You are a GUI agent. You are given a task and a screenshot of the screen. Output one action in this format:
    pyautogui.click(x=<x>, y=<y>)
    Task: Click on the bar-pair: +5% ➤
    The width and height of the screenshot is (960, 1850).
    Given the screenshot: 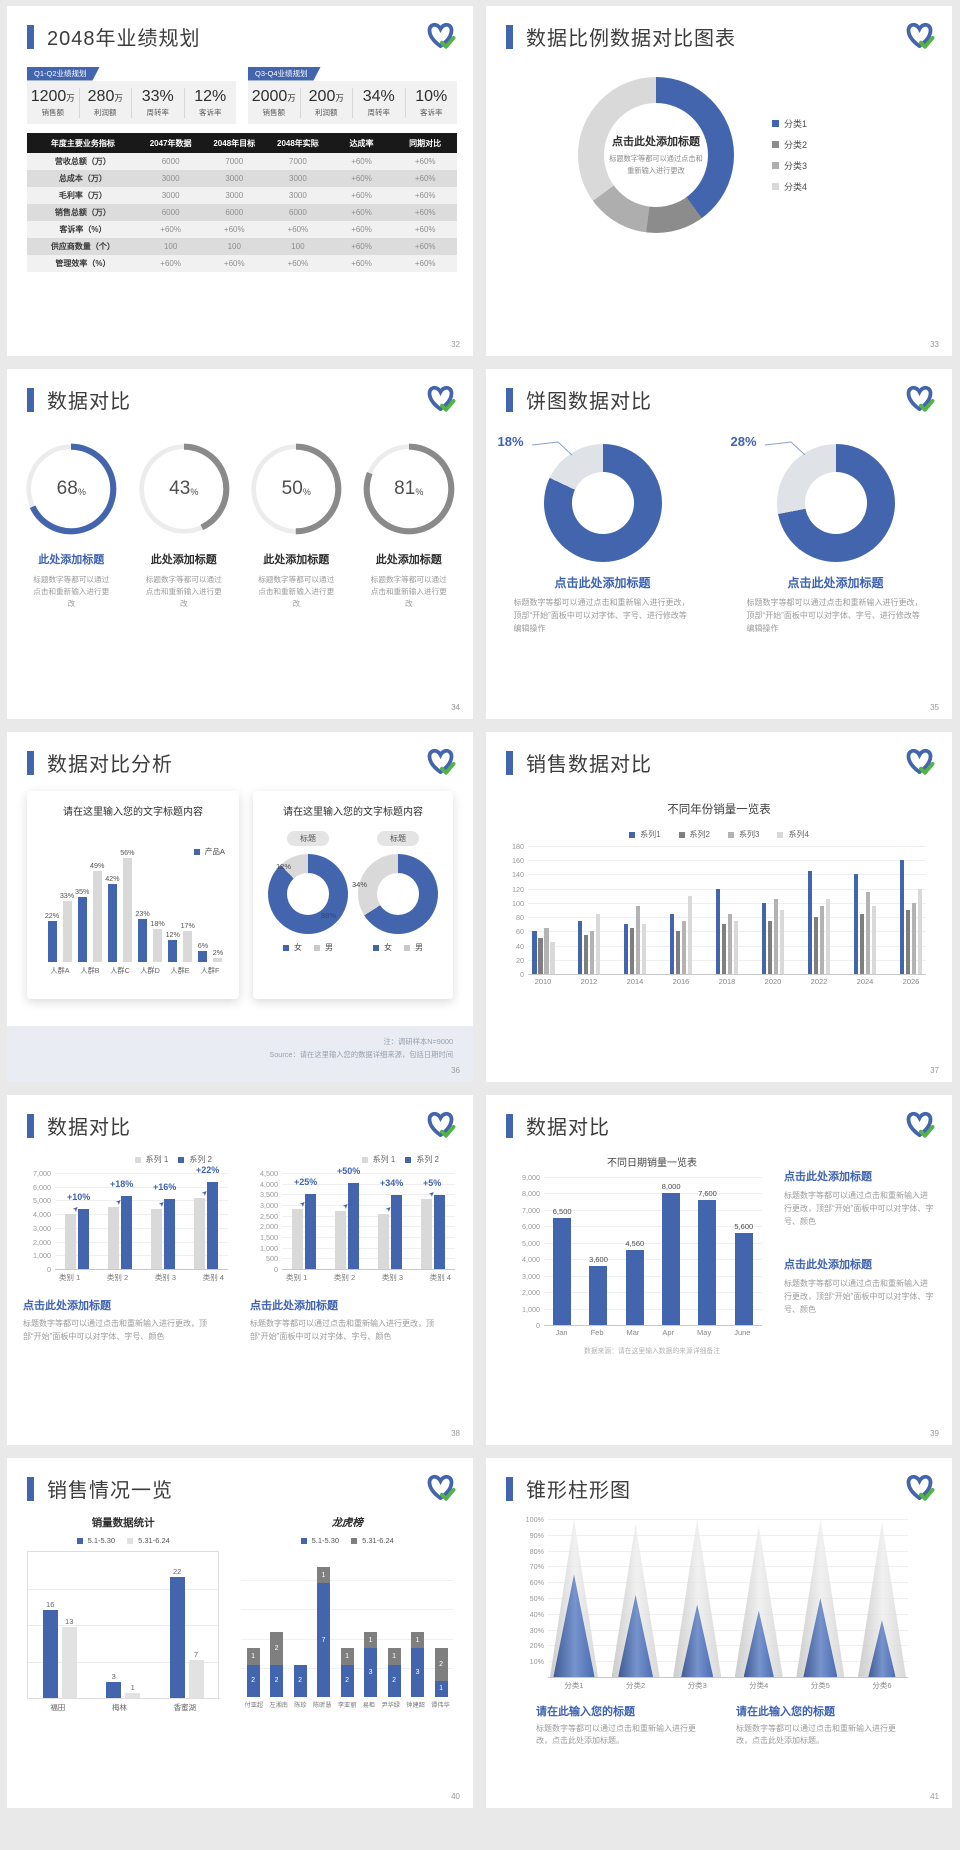 What is the action you would take?
    pyautogui.click(x=433, y=1223)
    